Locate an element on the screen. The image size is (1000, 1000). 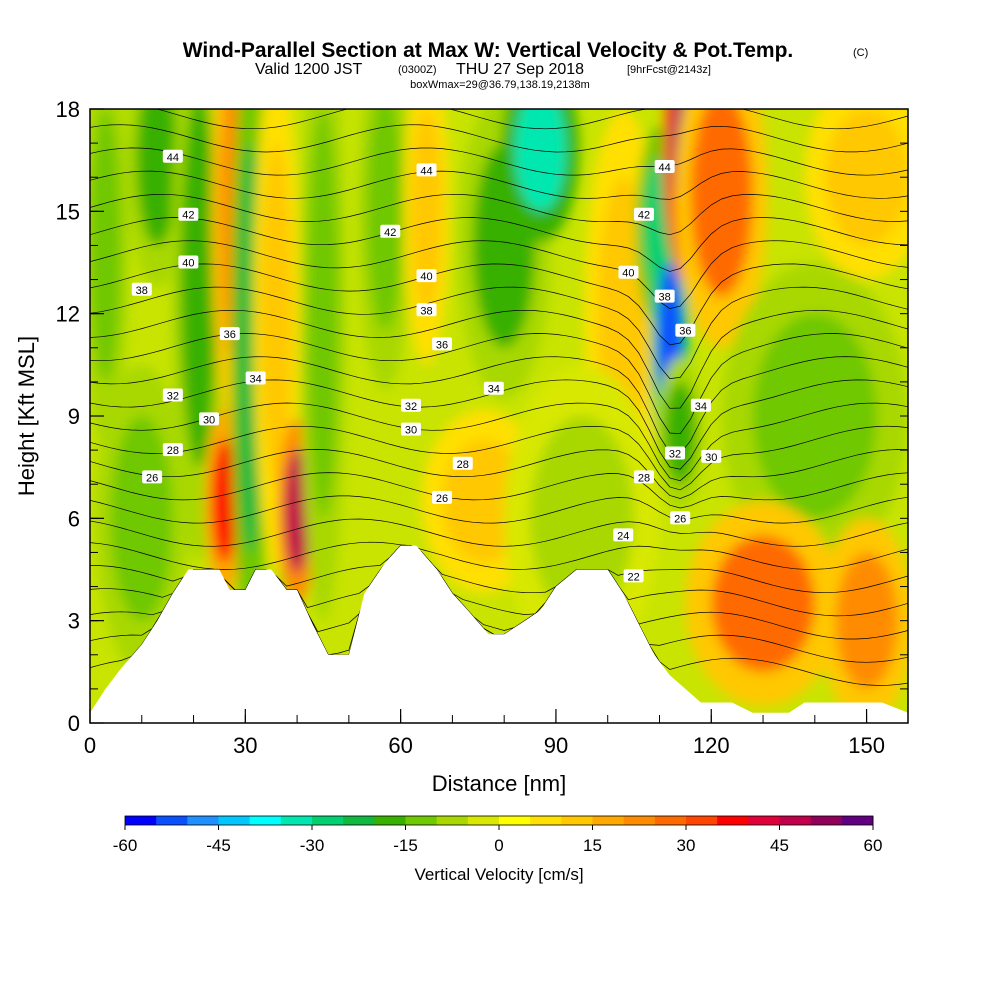
forecast-info: [9hrFcst@2143z] is located at coordinates (669, 70).